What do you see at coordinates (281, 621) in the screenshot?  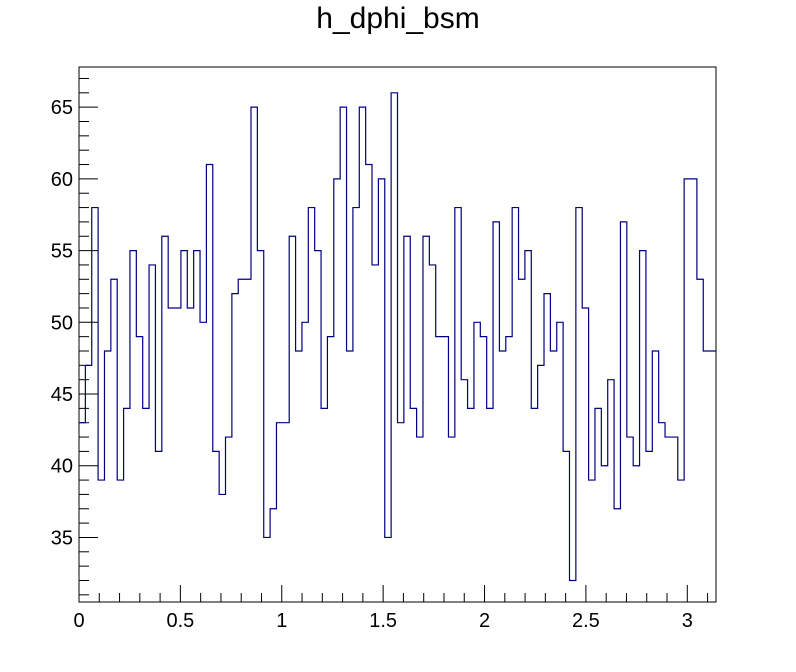 I see `x-tick-label: 1` at bounding box center [281, 621].